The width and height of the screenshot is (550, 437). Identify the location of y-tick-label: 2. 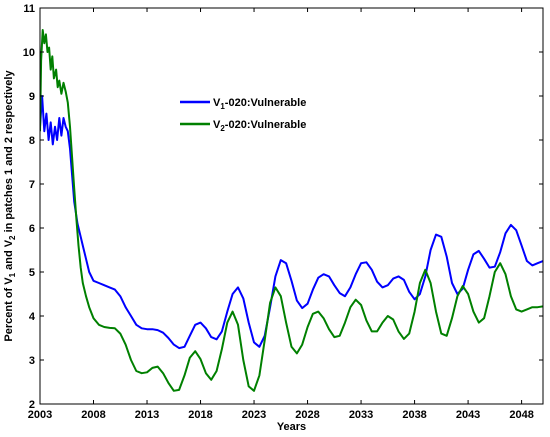
(32, 405).